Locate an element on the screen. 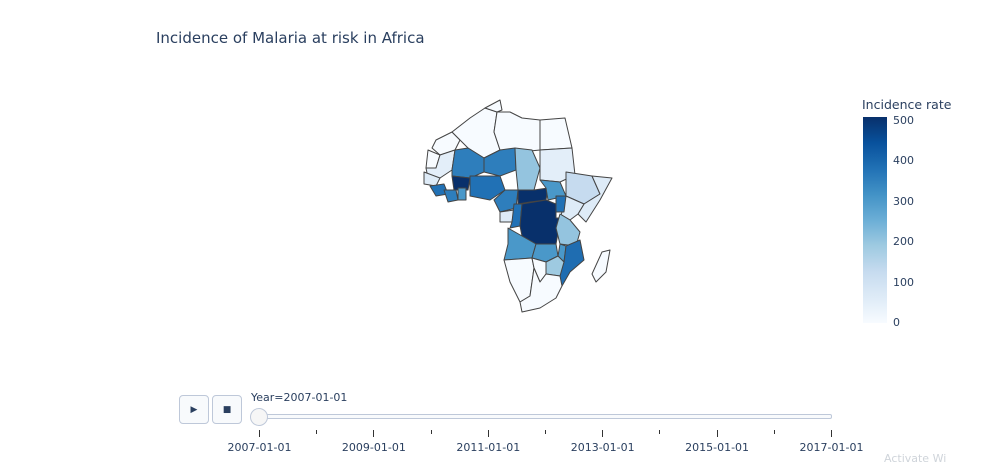 This screenshot has height=465, width=991. play-button: ▶ is located at coordinates (194, 409).